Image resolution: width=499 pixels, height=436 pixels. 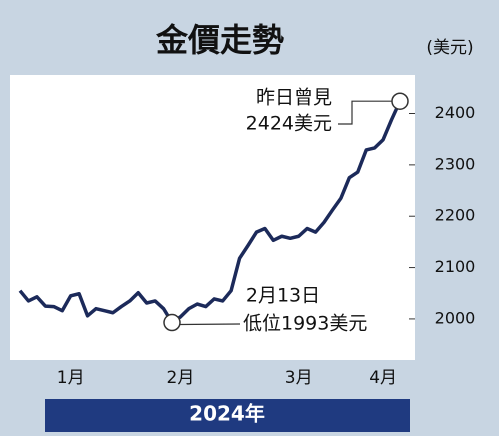 What do you see at coordinates (294, 98) in the screenshot?
I see `annotation: 昨日曾見` at bounding box center [294, 98].